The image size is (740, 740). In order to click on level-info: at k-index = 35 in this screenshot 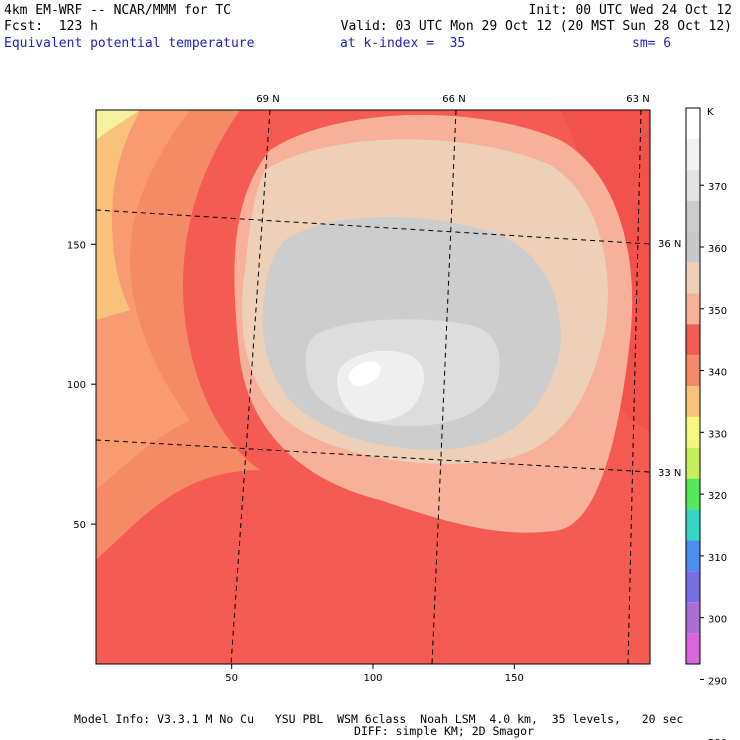, I will do `click(403, 43)`.